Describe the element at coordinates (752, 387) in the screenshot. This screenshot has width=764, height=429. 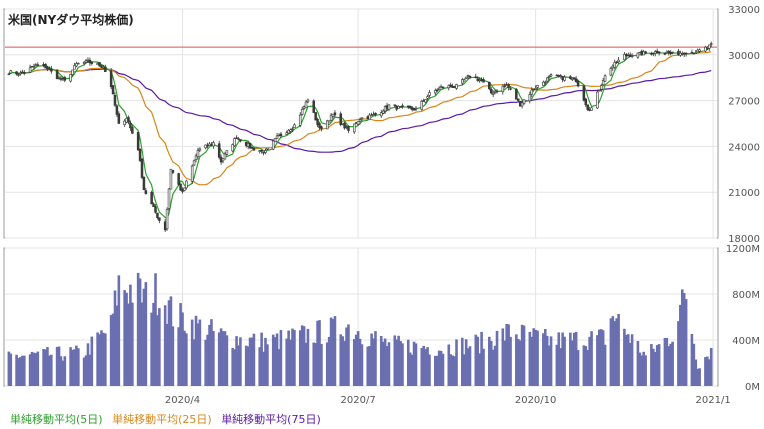
I see `volume-tick-label: 0M` at that location.